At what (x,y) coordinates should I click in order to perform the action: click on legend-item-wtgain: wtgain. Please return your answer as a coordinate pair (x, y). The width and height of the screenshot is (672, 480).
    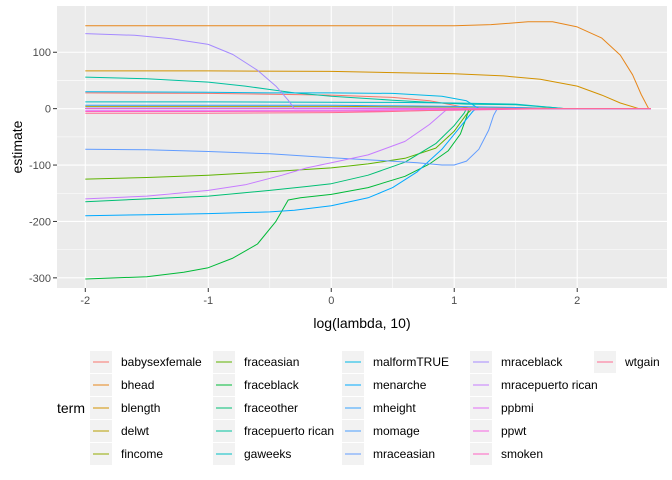
    Looking at the image, I should click on (627, 362).